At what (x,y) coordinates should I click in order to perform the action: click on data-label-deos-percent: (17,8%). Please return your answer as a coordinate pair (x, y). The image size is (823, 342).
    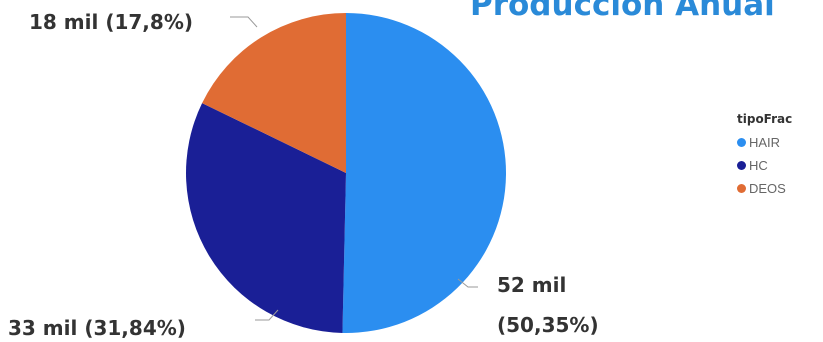
    Looking at the image, I should click on (149, 22).